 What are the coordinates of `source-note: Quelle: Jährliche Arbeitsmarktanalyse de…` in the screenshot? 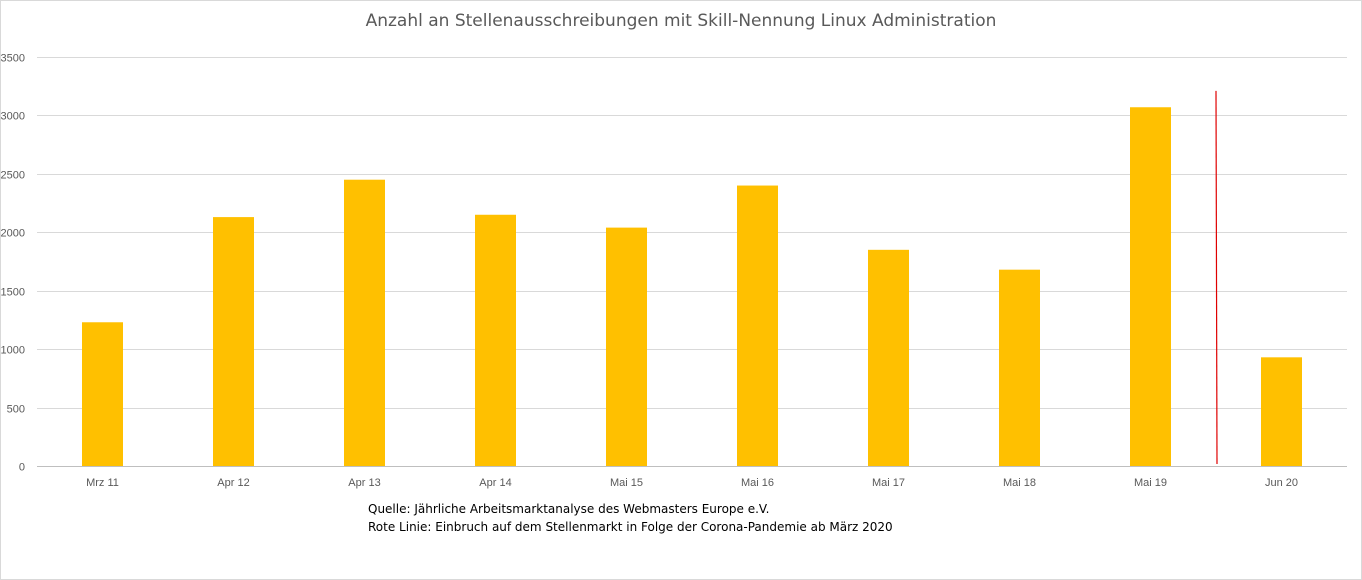 It's located at (569, 509).